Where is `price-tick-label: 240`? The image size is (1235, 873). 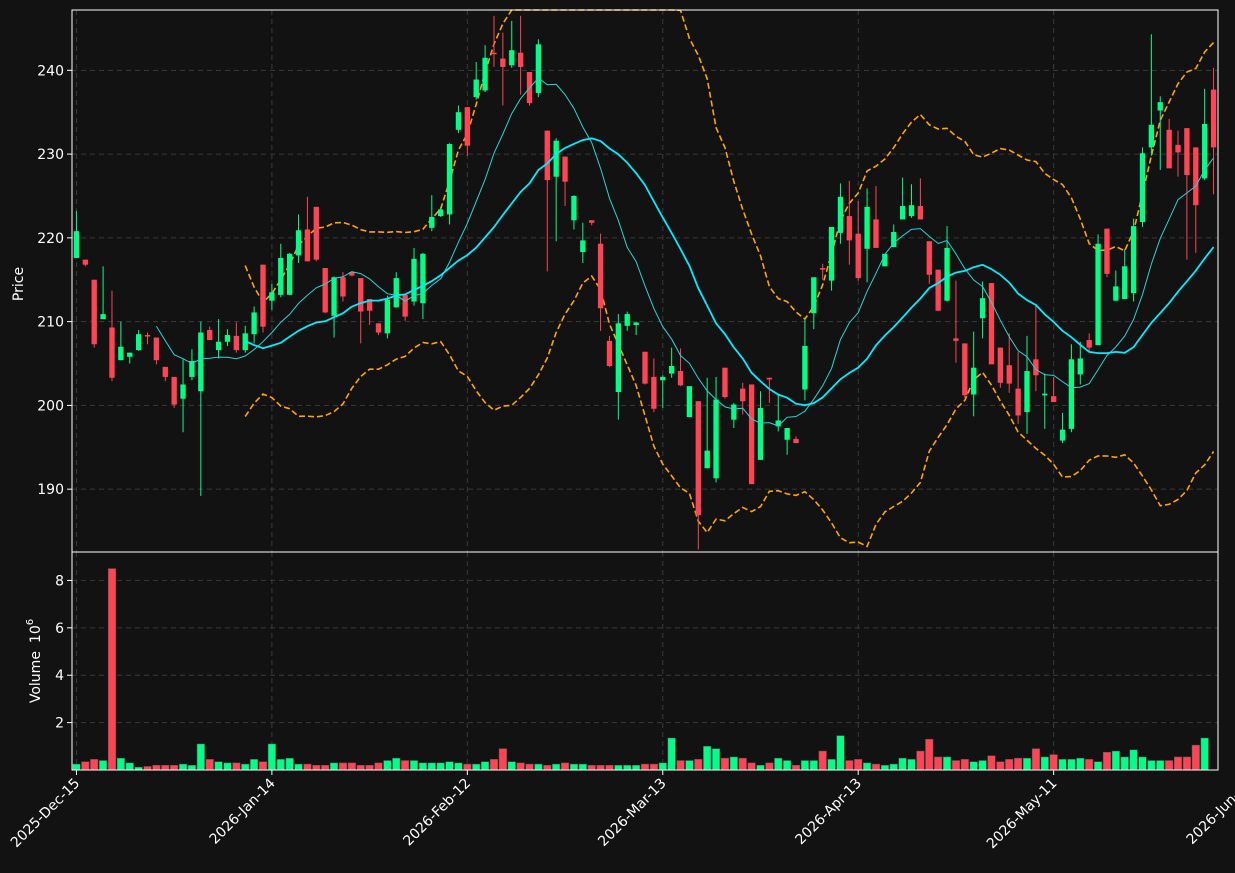 price-tick-label: 240 is located at coordinates (50, 71).